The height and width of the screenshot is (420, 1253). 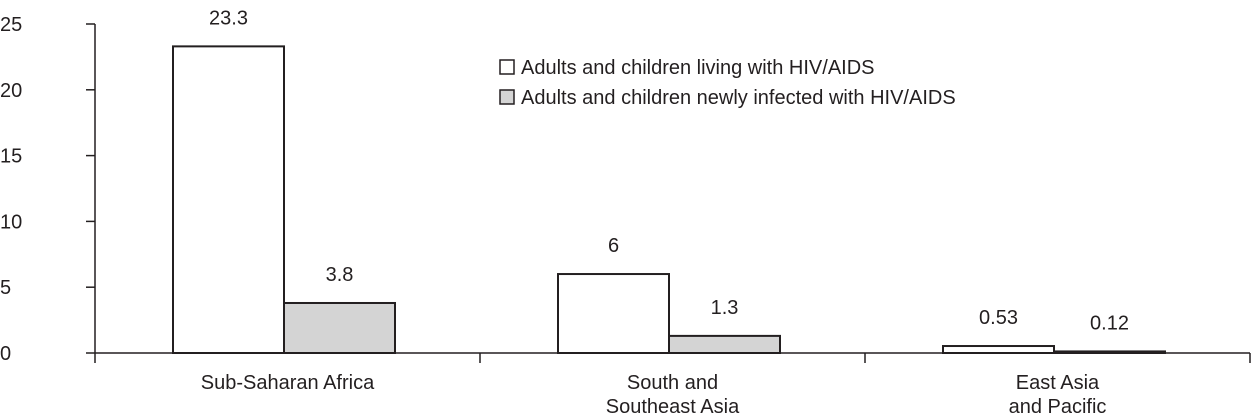 I want to click on y-tick-label: 10, so click(x=11, y=222).